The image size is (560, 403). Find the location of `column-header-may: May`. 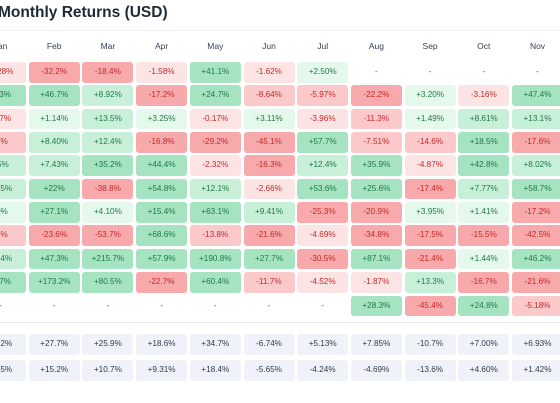

column-header-may: May is located at coordinates (215, 46).